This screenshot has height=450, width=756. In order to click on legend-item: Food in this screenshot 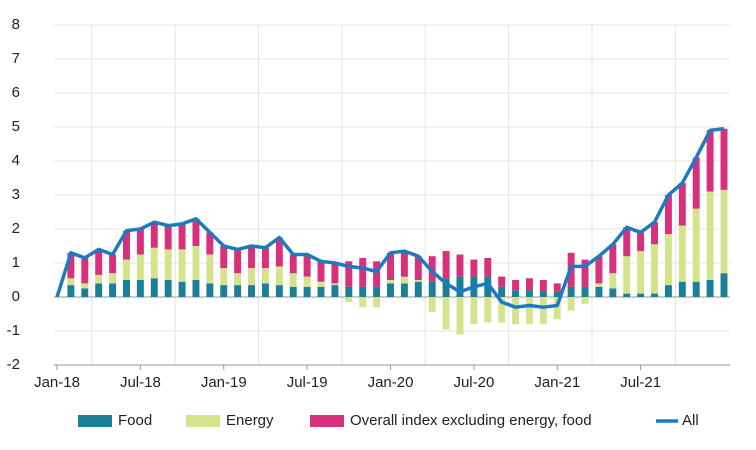, I will do `click(115, 420)`.